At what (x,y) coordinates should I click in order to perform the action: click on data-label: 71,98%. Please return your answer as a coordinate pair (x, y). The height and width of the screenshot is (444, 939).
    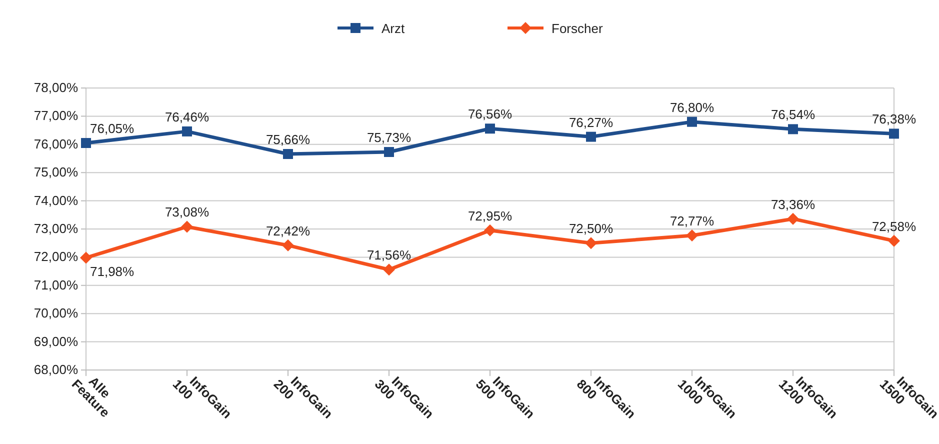
    Looking at the image, I should click on (112, 271).